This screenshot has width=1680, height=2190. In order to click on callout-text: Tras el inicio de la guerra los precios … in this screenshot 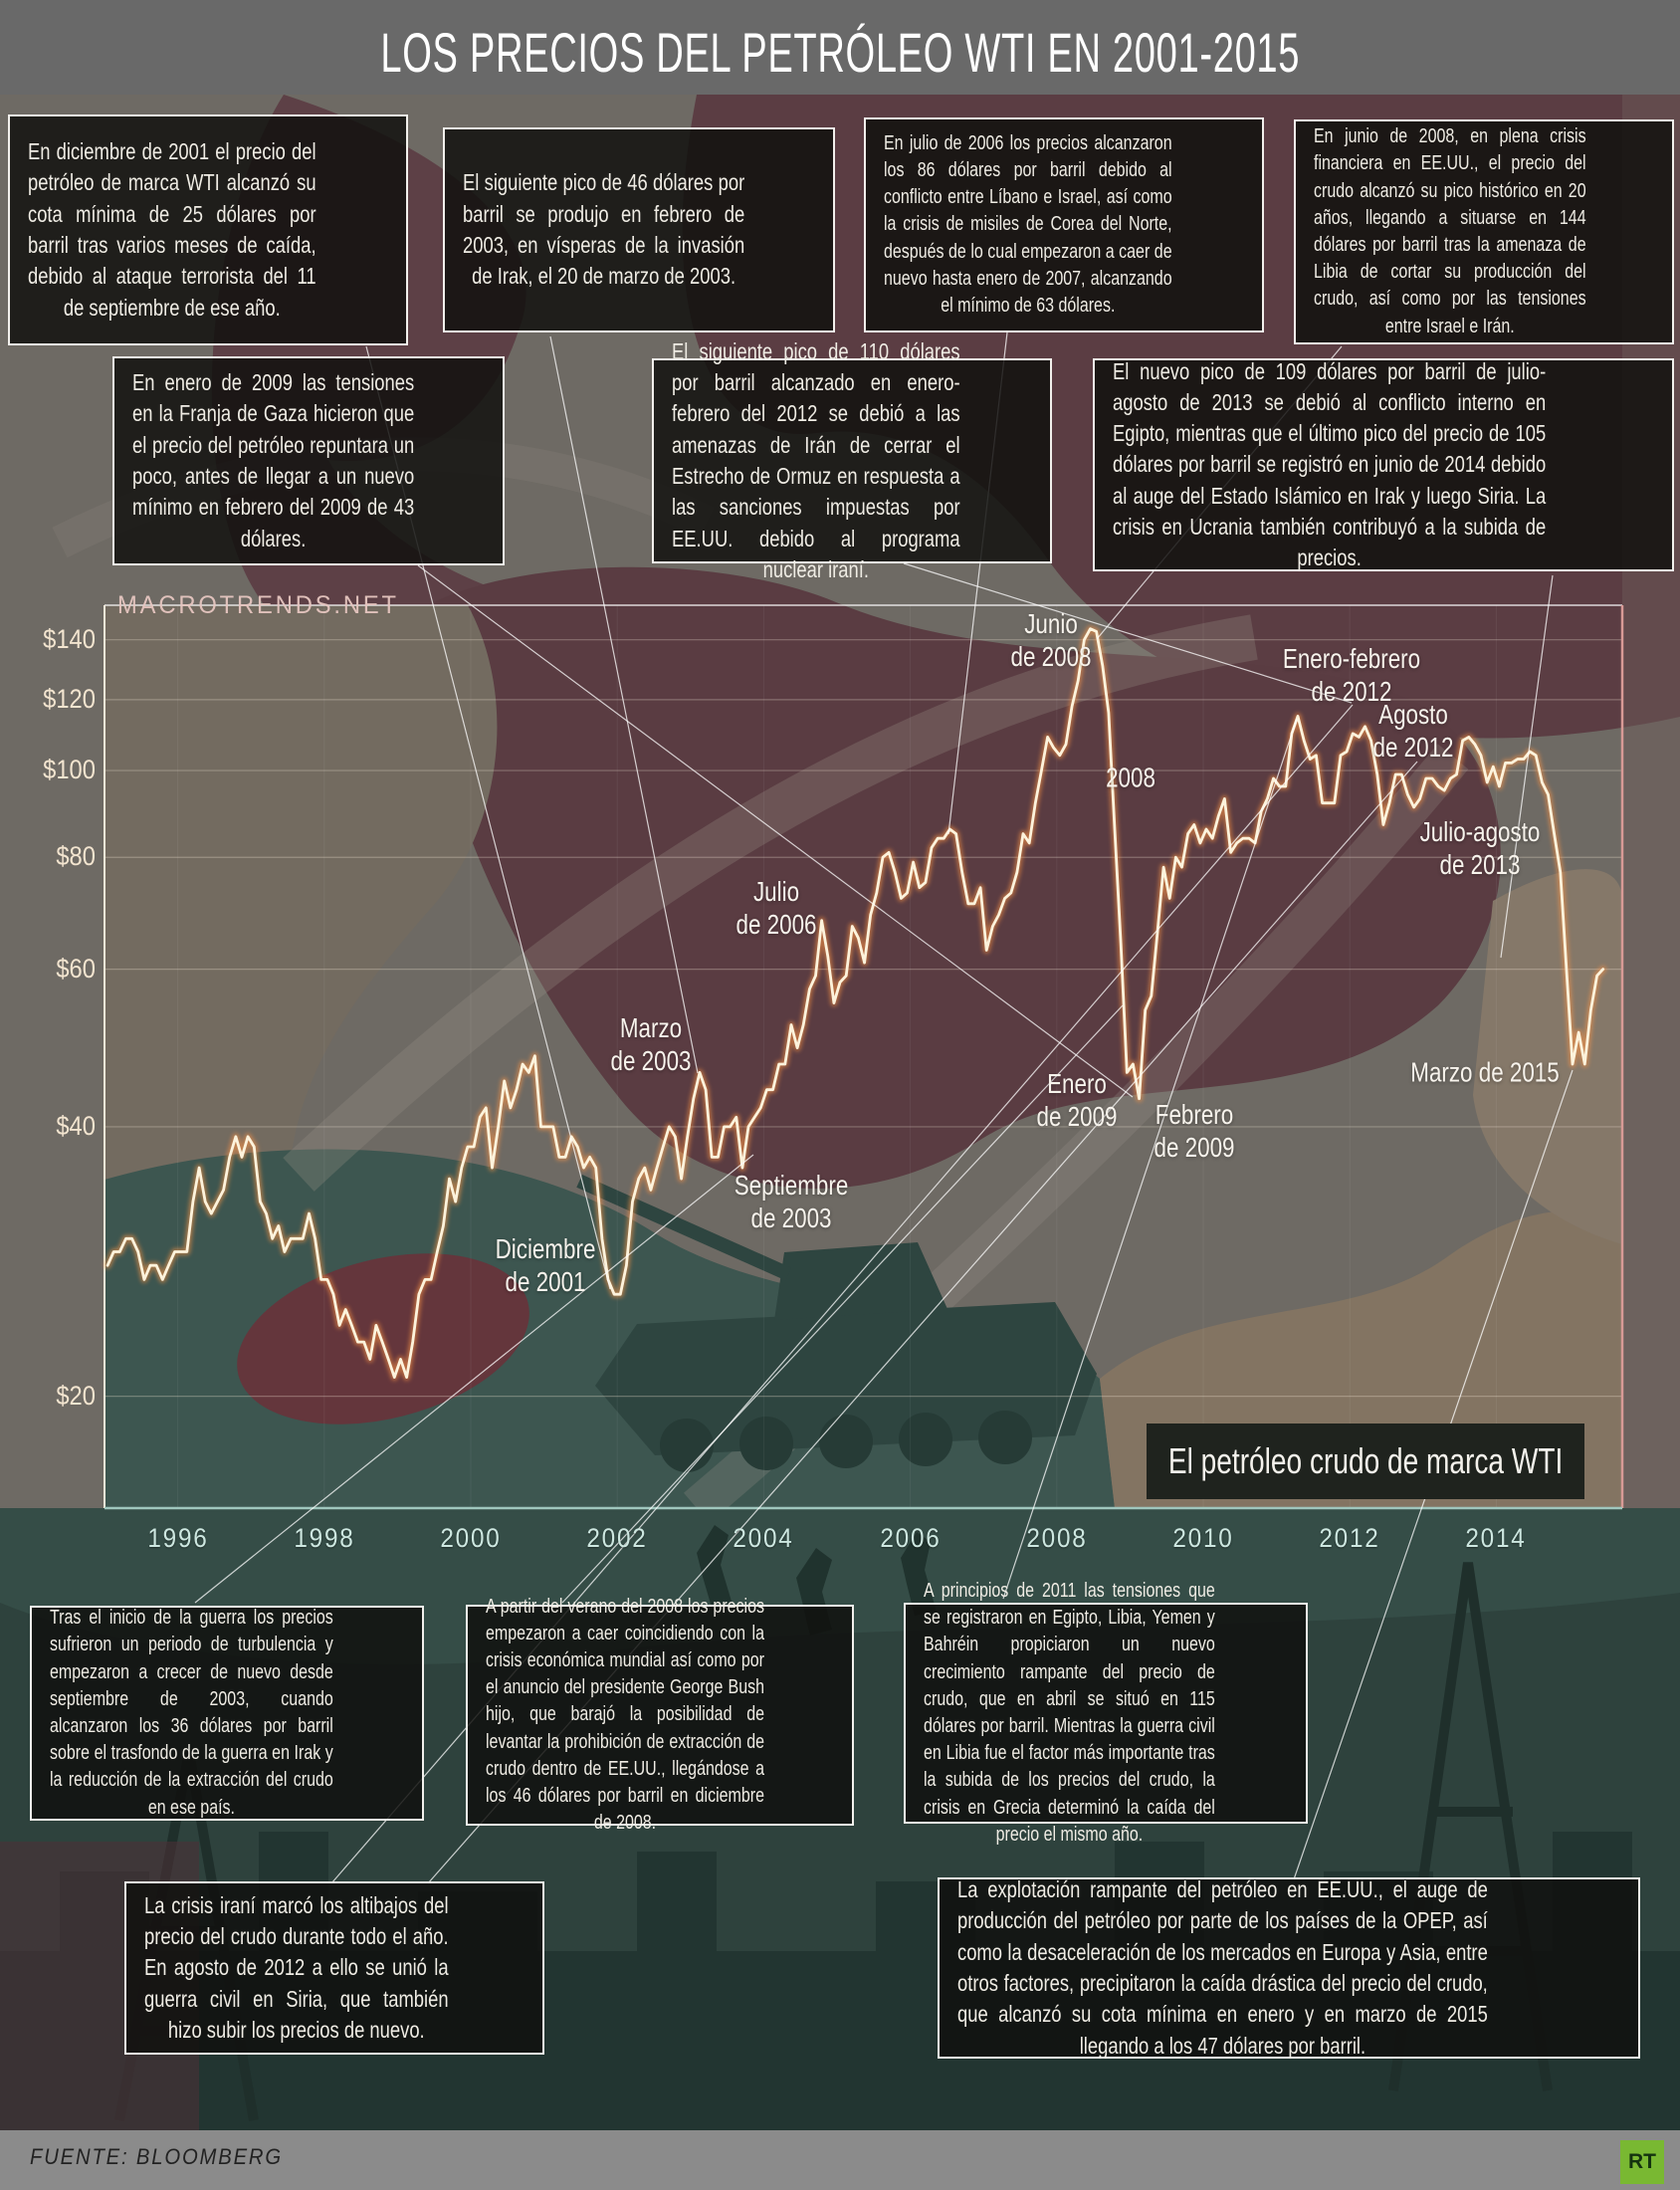, I will do `click(191, 1713)`.